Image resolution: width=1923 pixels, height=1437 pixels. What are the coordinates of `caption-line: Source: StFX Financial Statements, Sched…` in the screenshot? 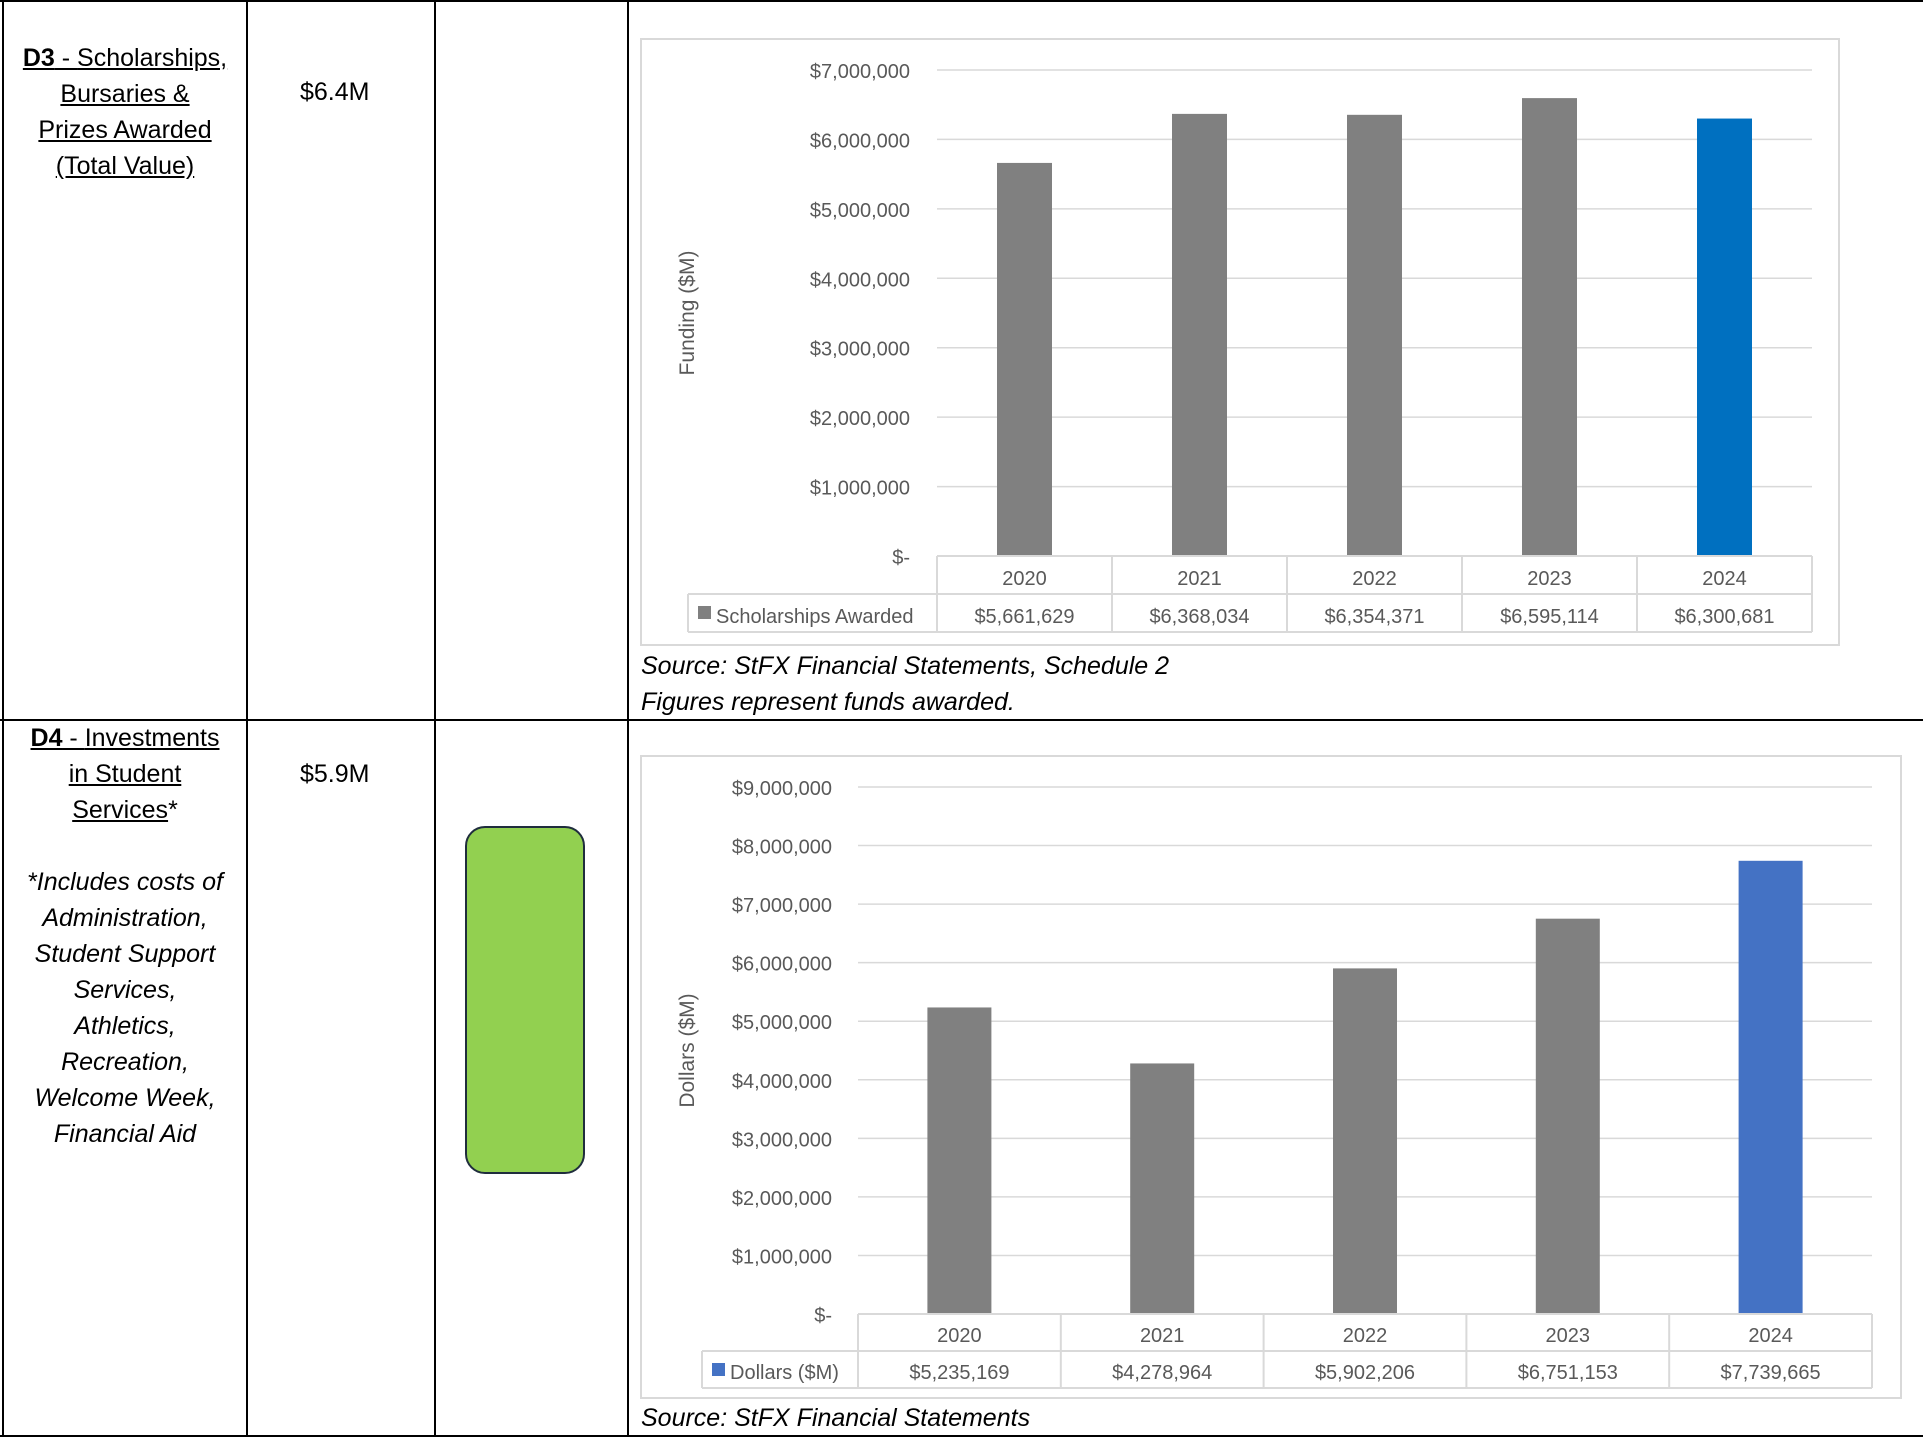 It's located at (905, 666).